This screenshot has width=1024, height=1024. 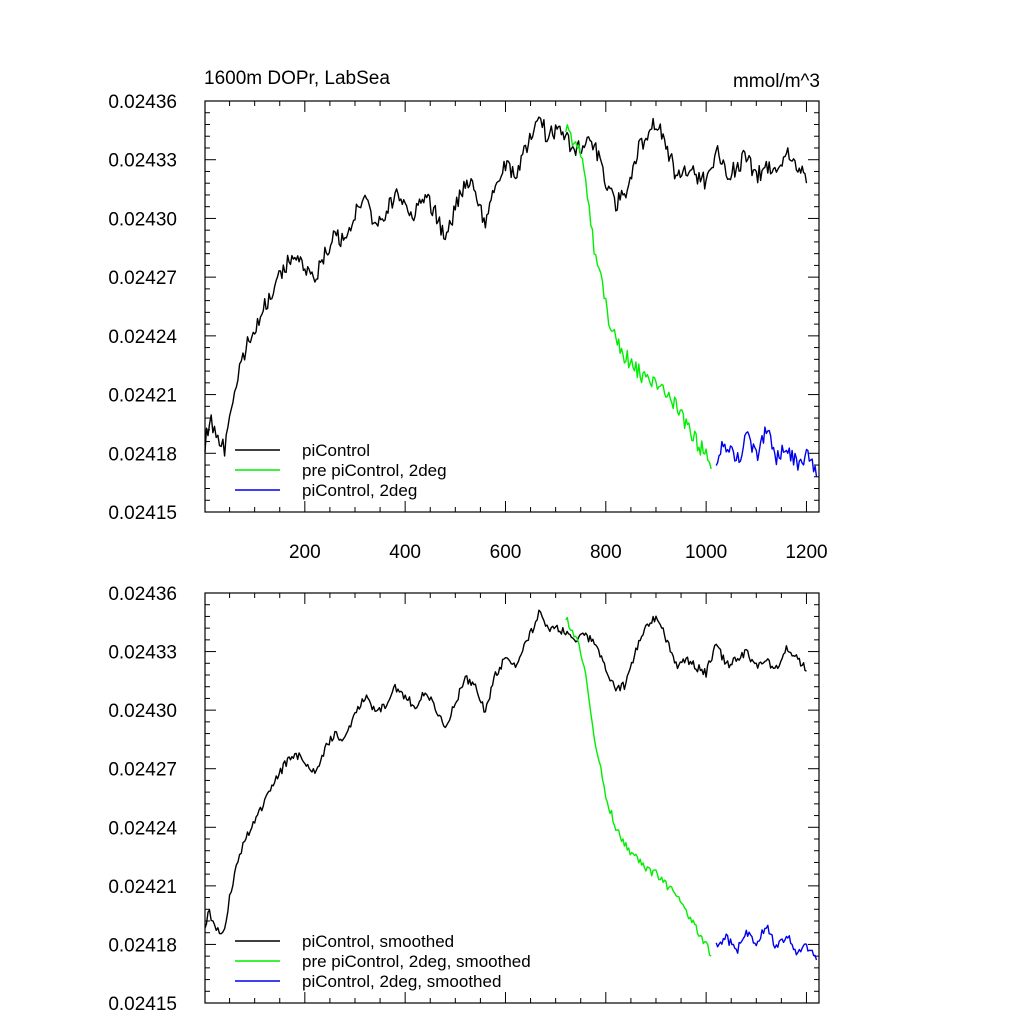 What do you see at coordinates (506, 552) in the screenshot?
I see `x-tick-label: 600` at bounding box center [506, 552].